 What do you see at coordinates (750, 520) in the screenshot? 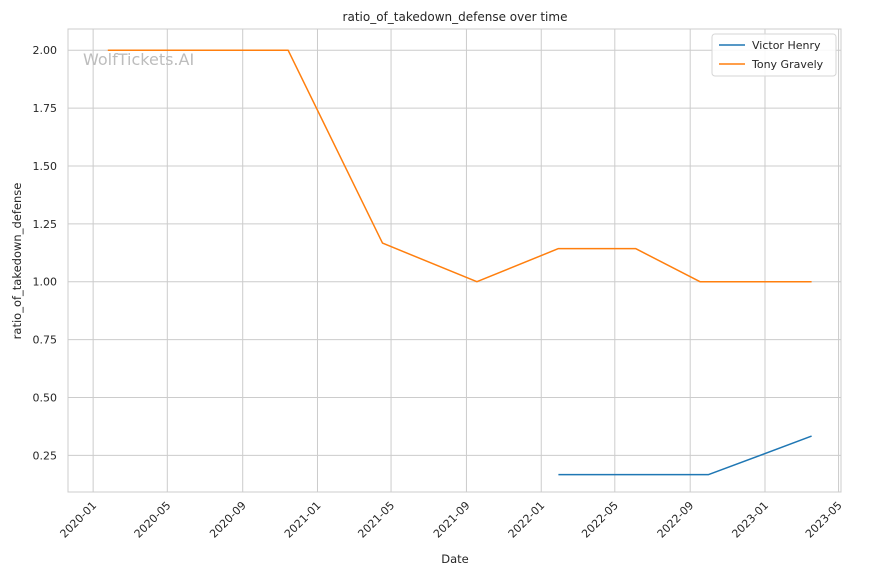
I see `x-tick-label: 2023-01` at bounding box center [750, 520].